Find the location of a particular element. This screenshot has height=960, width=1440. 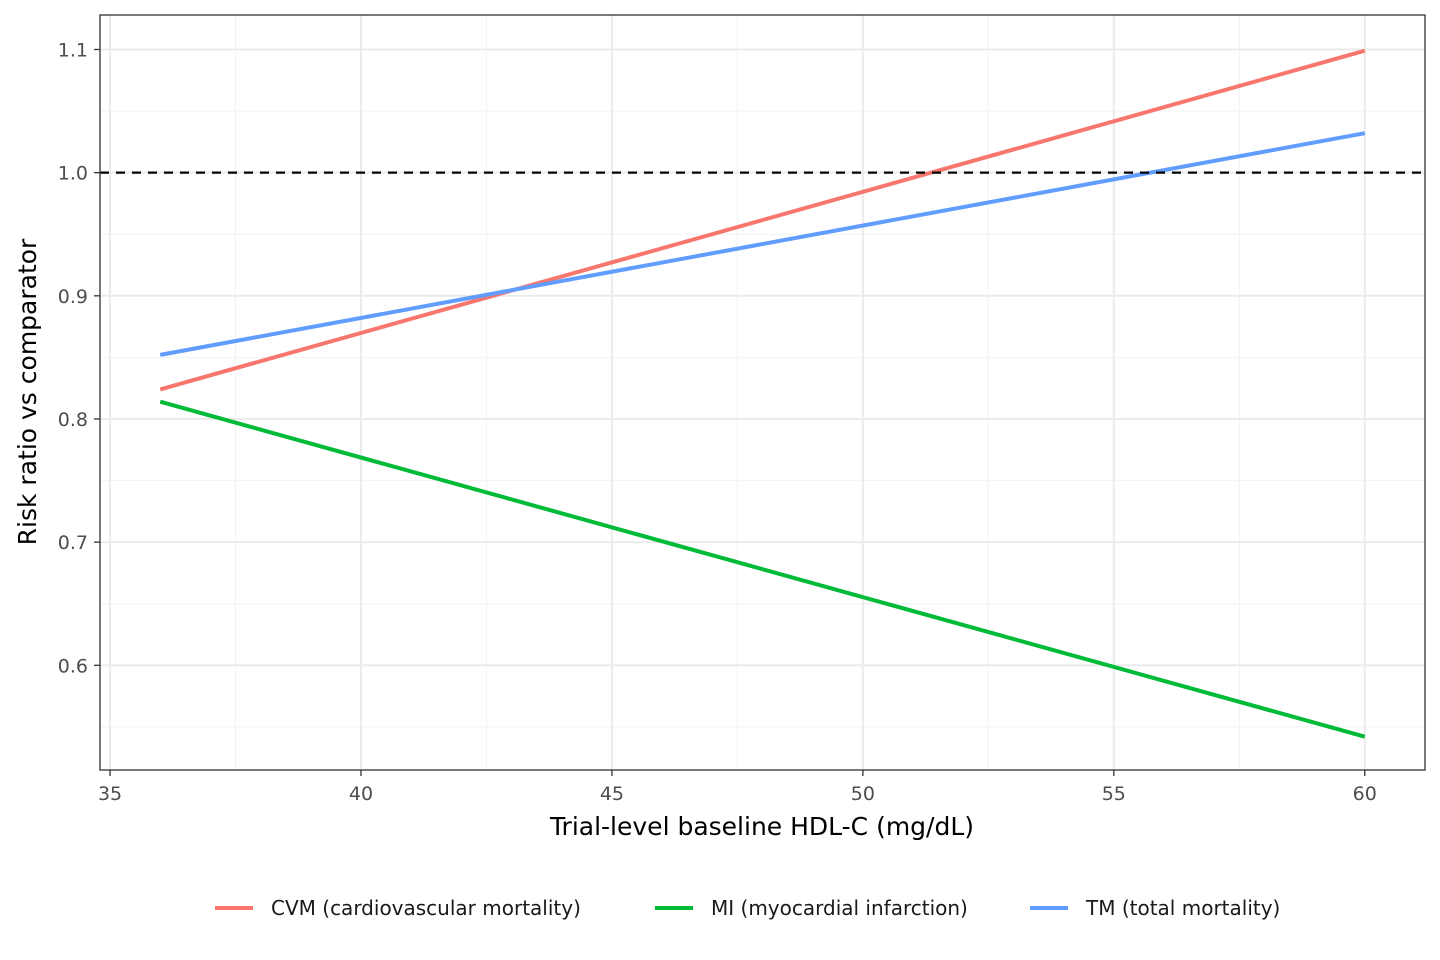

y-axis-title: Risk ratio vs comparator is located at coordinates (27, 391).